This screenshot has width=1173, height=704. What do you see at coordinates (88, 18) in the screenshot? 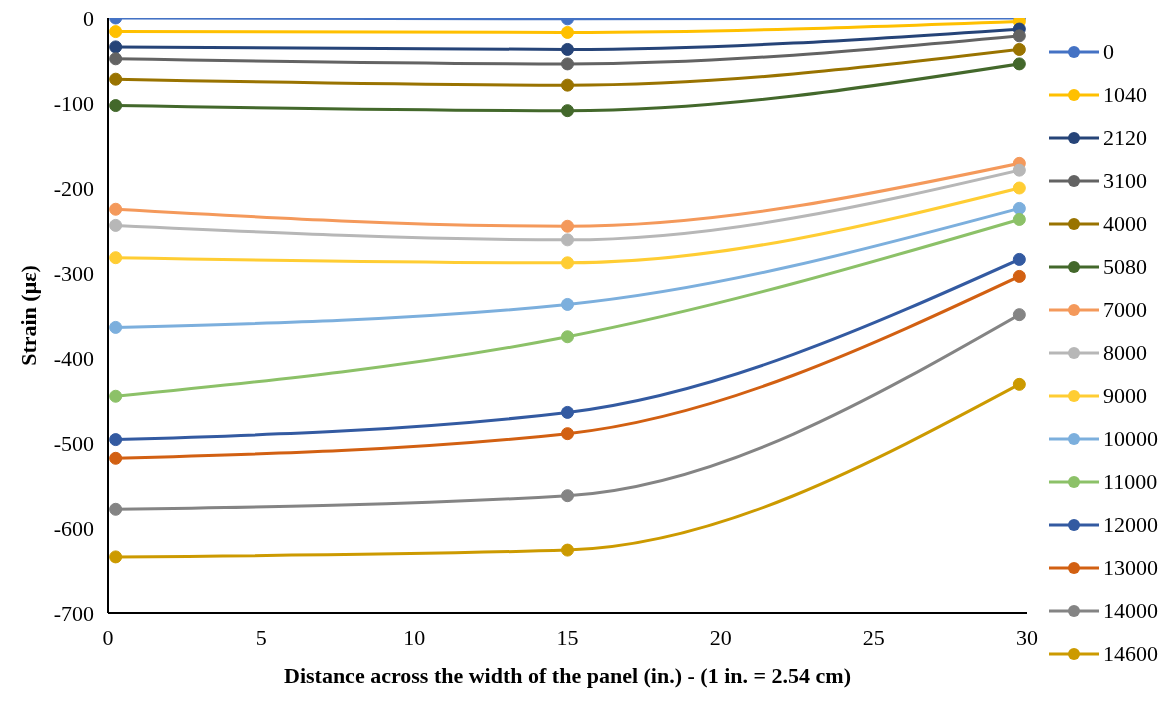
I see `y-tick-label: 0` at bounding box center [88, 18].